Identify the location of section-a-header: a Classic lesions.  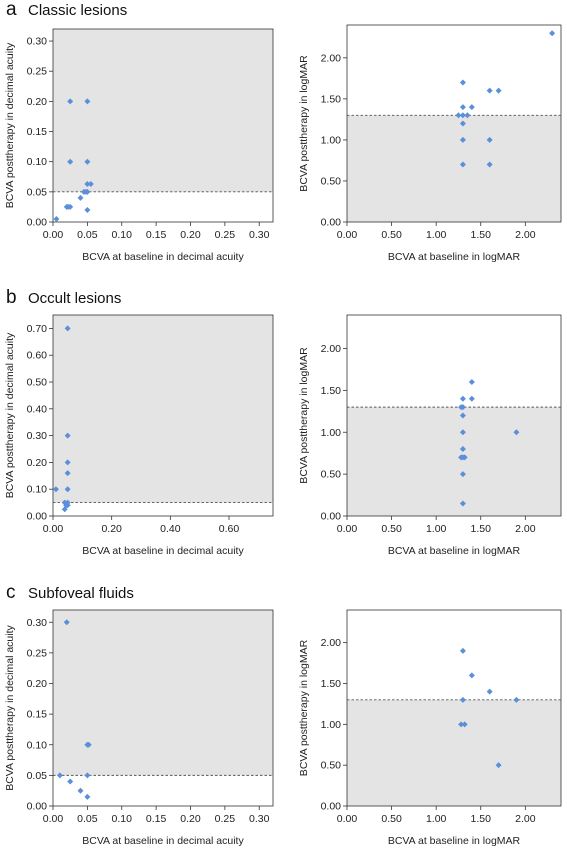
(66, 10).